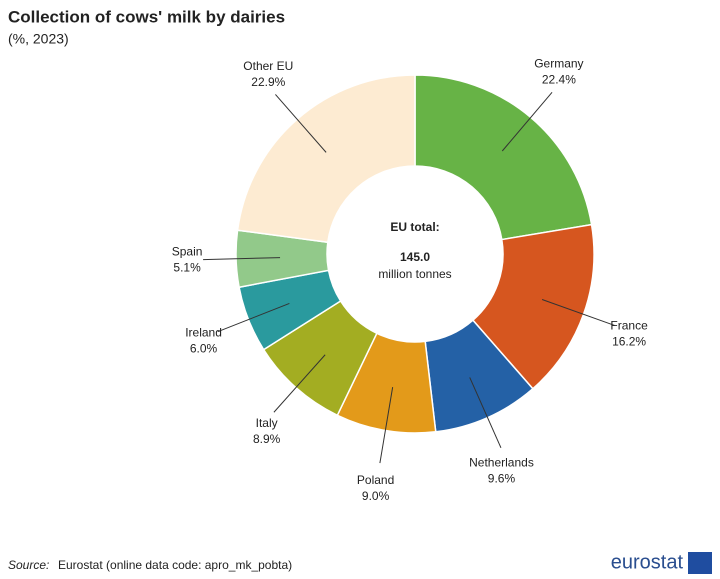 The height and width of the screenshot is (579, 720). What do you see at coordinates (268, 66) in the screenshot?
I see `slice-label: Other EU` at bounding box center [268, 66].